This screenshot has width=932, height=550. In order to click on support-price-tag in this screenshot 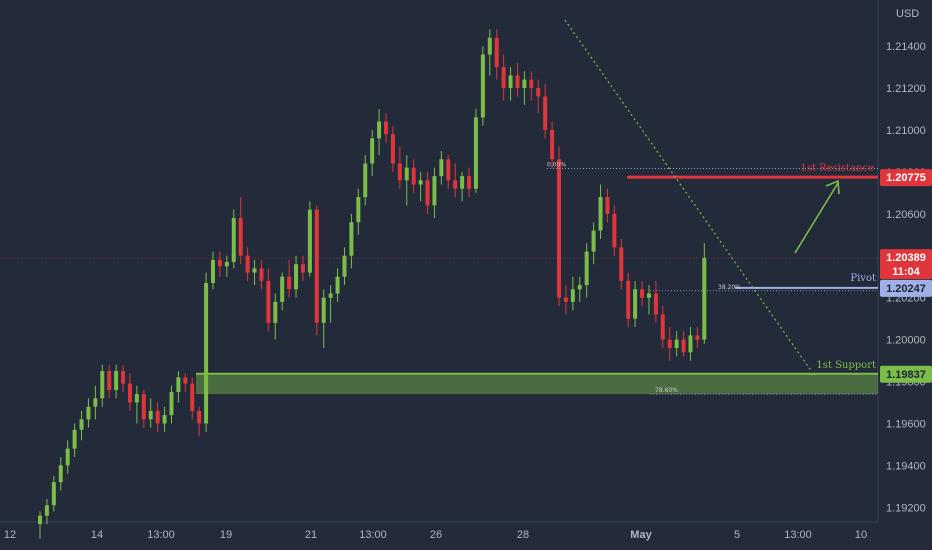, I will do `click(906, 374)`.